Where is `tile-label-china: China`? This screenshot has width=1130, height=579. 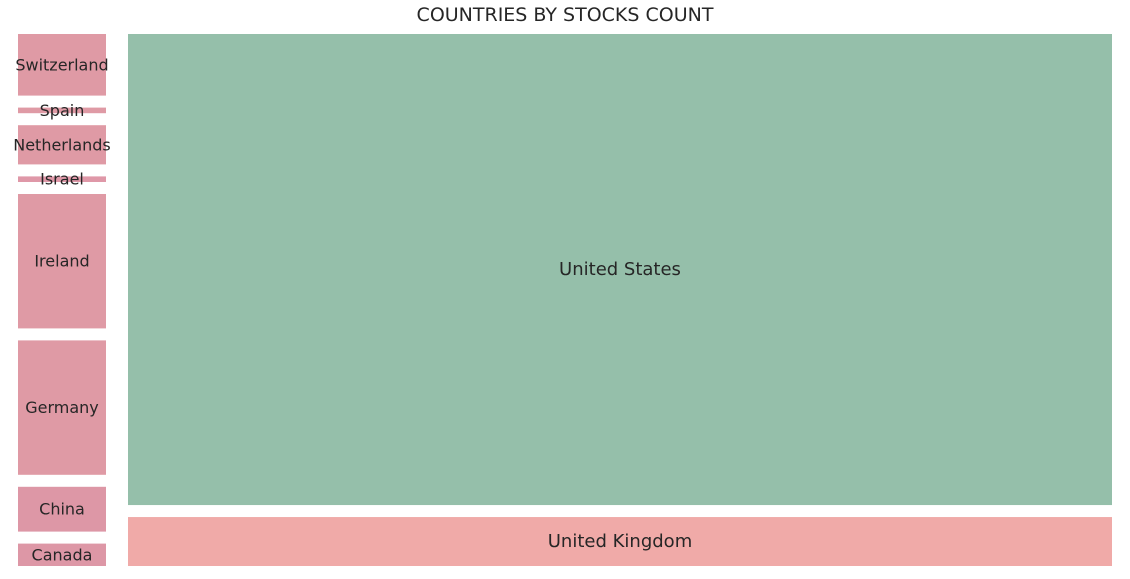 tile-label-china: China is located at coordinates (62, 509).